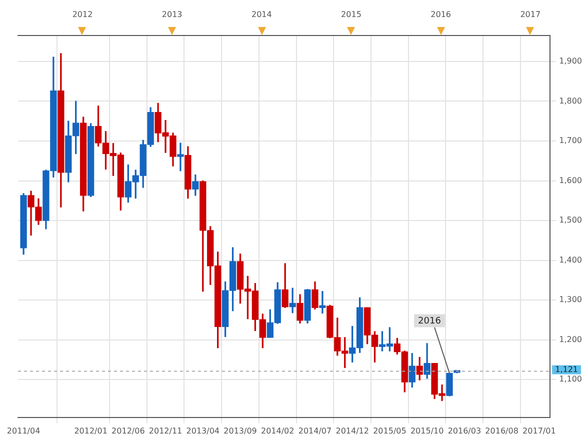 The image size is (587, 441). What do you see at coordinates (277, 431) in the screenshot?
I see `x-tick-label: 2014/02` at bounding box center [277, 431].